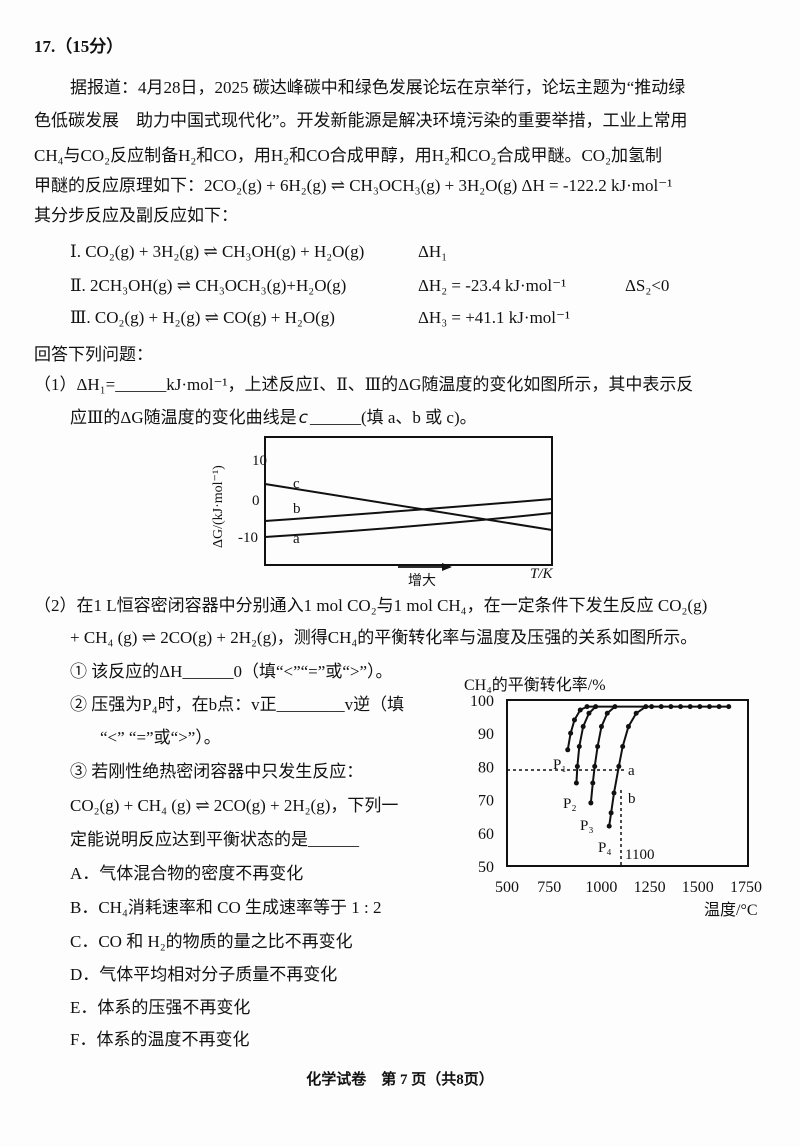  Describe the element at coordinates (605, 848) in the screenshot. I see `series-label-p4: P₄` at that location.